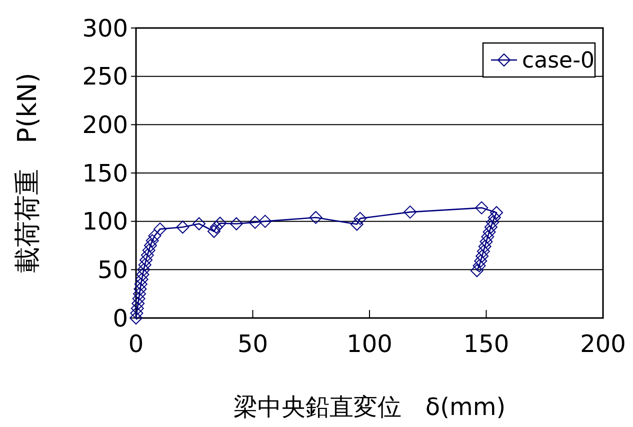  What do you see at coordinates (369, 407) in the screenshot?
I see `x-axis-title: 梁中央鉛直変位 δ(mm)` at bounding box center [369, 407].